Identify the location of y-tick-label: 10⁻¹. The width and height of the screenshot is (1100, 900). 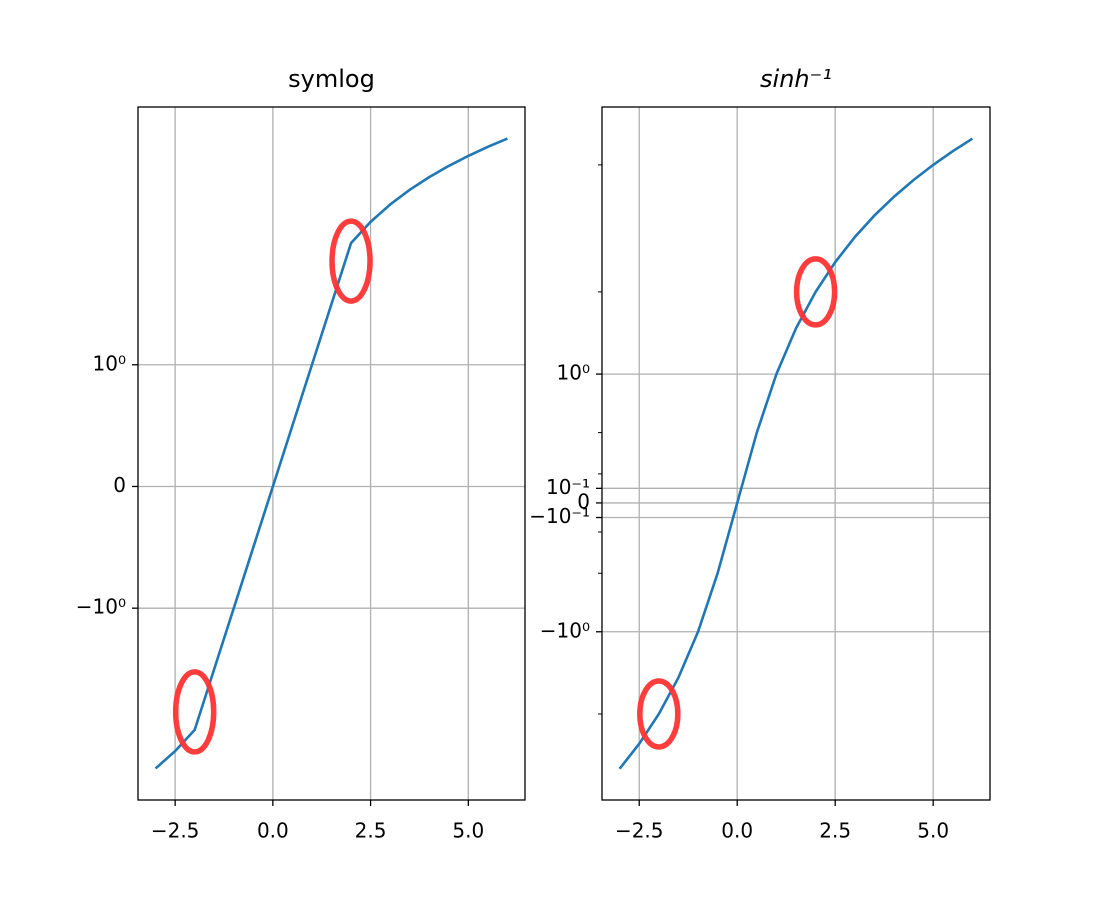
(568, 487).